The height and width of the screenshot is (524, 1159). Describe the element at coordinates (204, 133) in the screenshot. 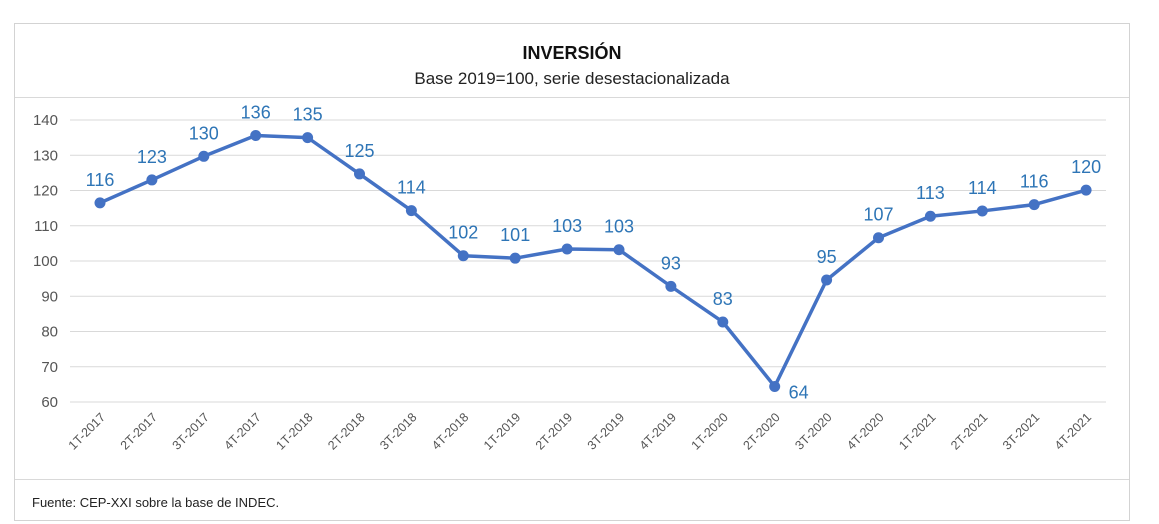

I see `data-label: 130` at that location.